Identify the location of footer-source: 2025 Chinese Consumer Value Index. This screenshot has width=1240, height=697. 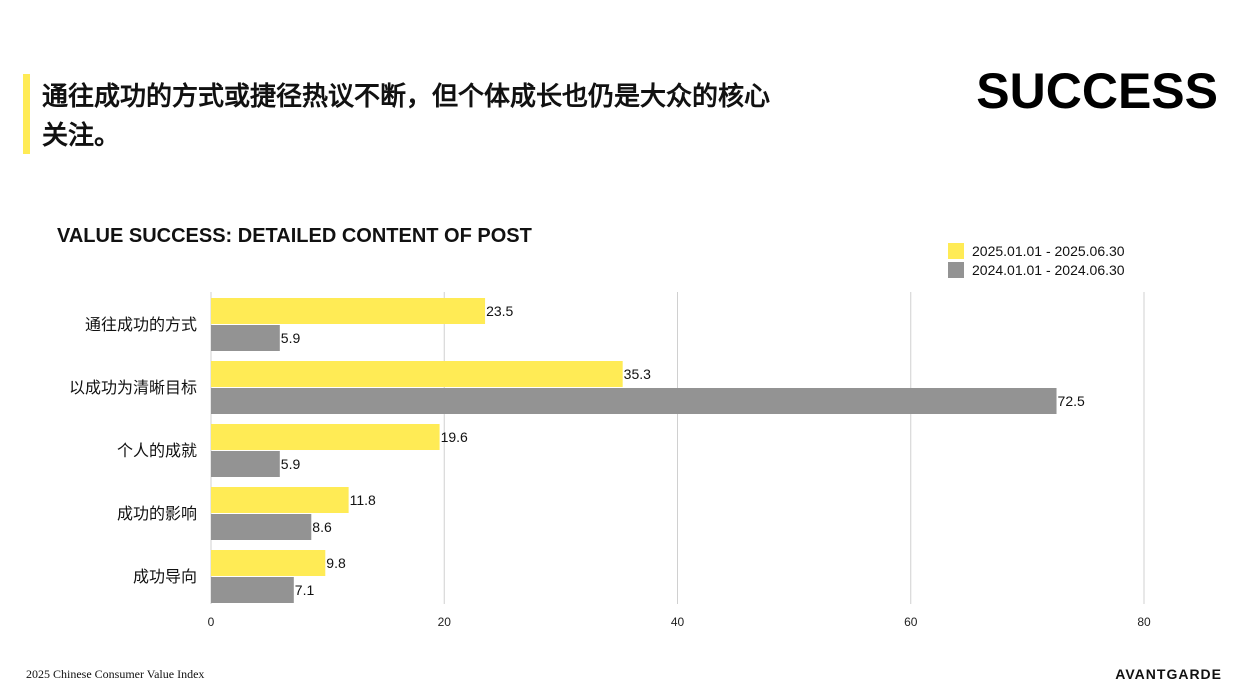
(115, 674).